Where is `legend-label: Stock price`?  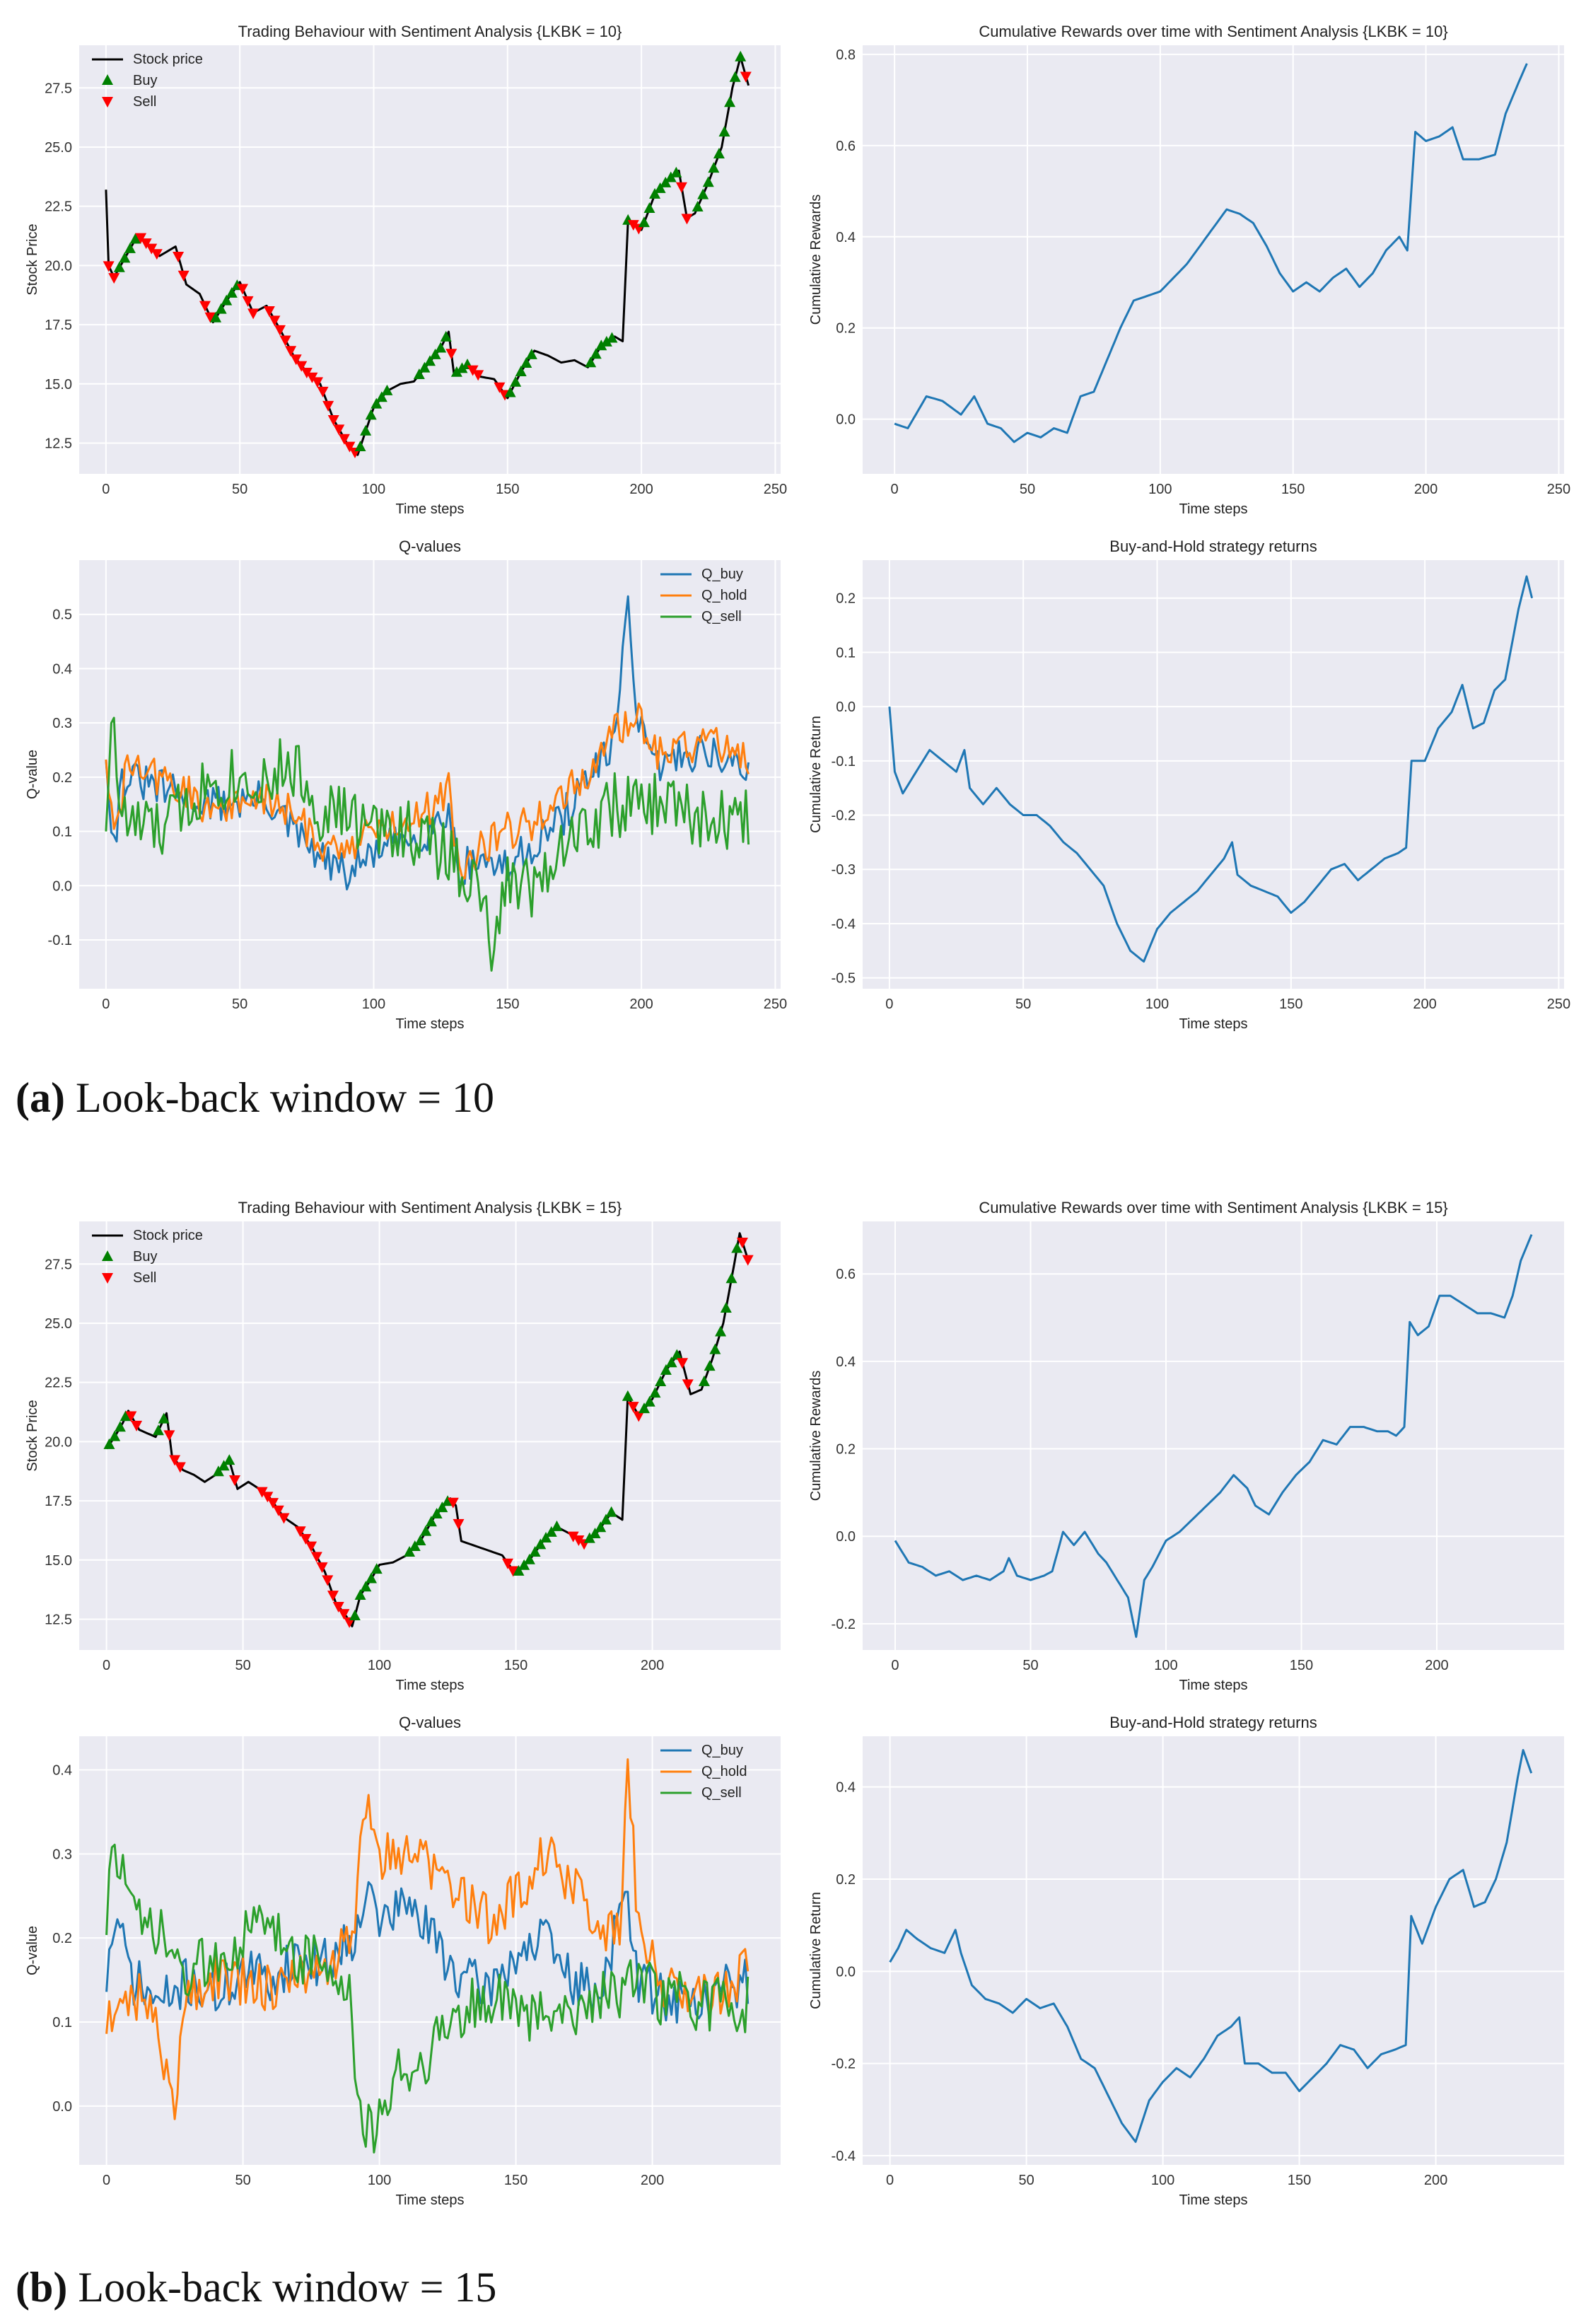 legend-label: Stock price is located at coordinates (168, 59).